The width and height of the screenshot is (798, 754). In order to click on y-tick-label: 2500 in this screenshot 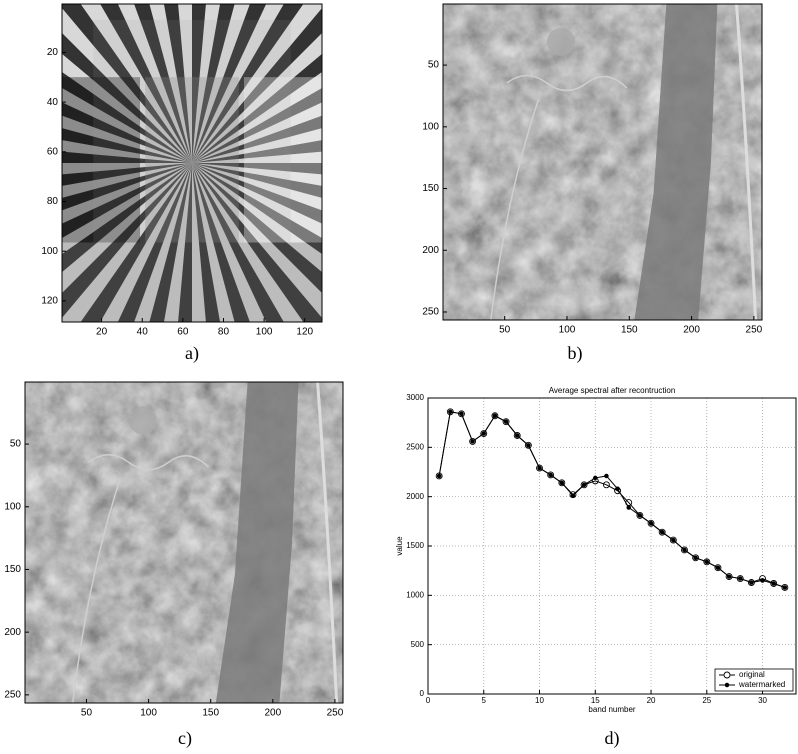, I will do `click(415, 446)`.